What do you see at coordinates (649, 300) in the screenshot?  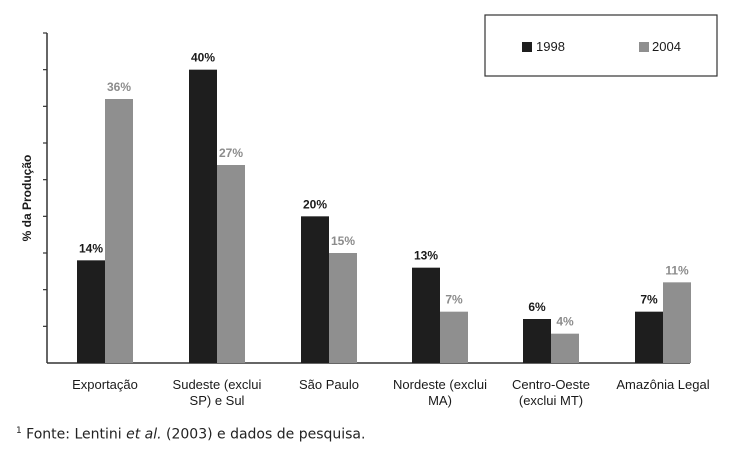 I see `bar-label-1998-5: 7%` at bounding box center [649, 300].